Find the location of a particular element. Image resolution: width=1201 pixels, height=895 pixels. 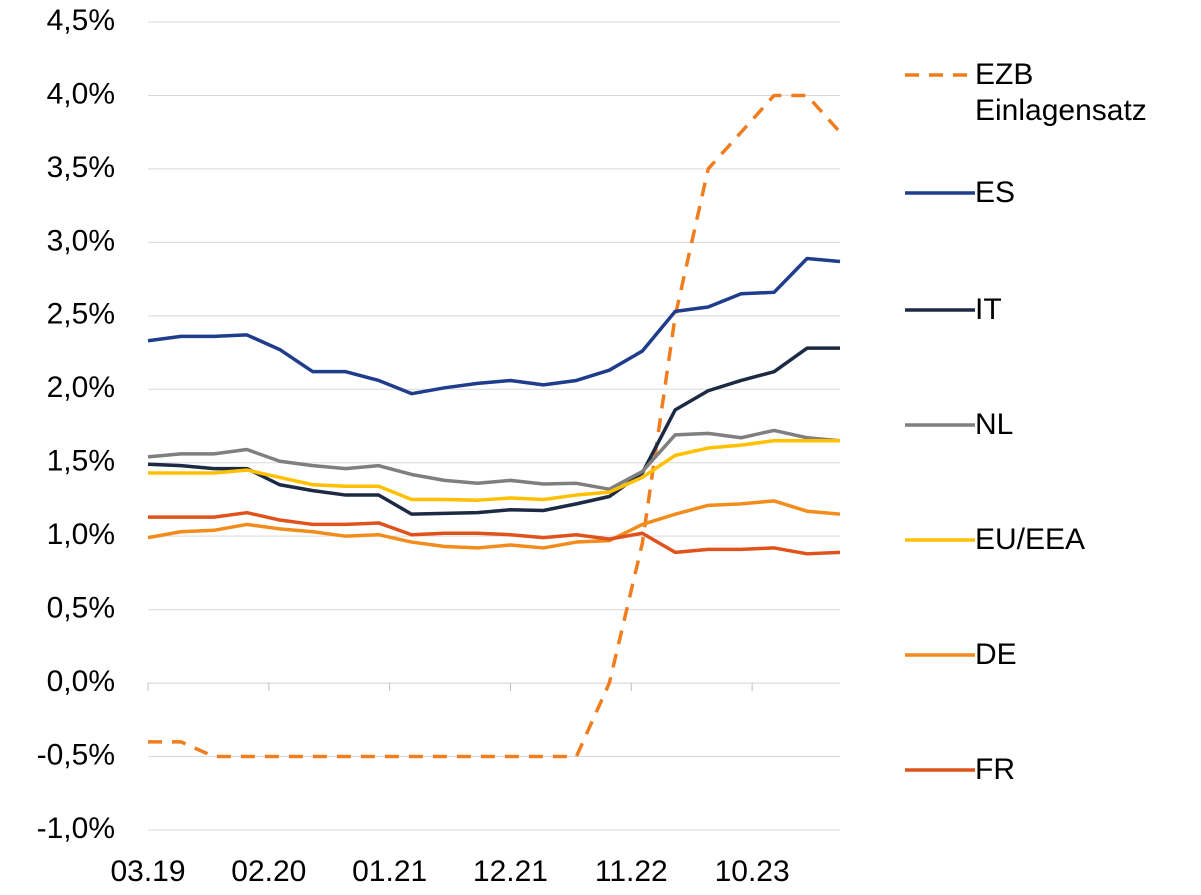

y-tick-label: 4,5% is located at coordinates (81, 20).